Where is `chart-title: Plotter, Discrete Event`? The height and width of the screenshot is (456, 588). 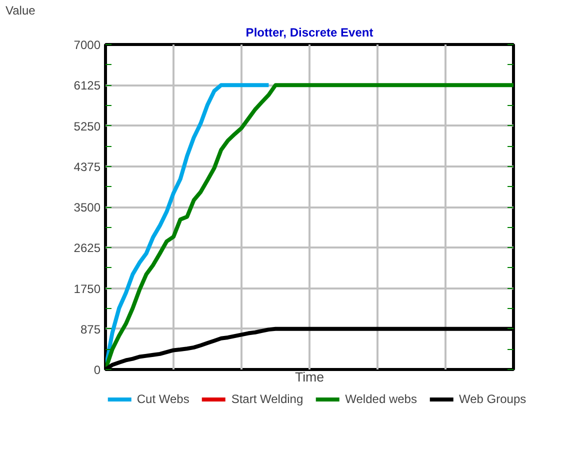
chart-title: Plotter, Discrete Event is located at coordinates (310, 33).